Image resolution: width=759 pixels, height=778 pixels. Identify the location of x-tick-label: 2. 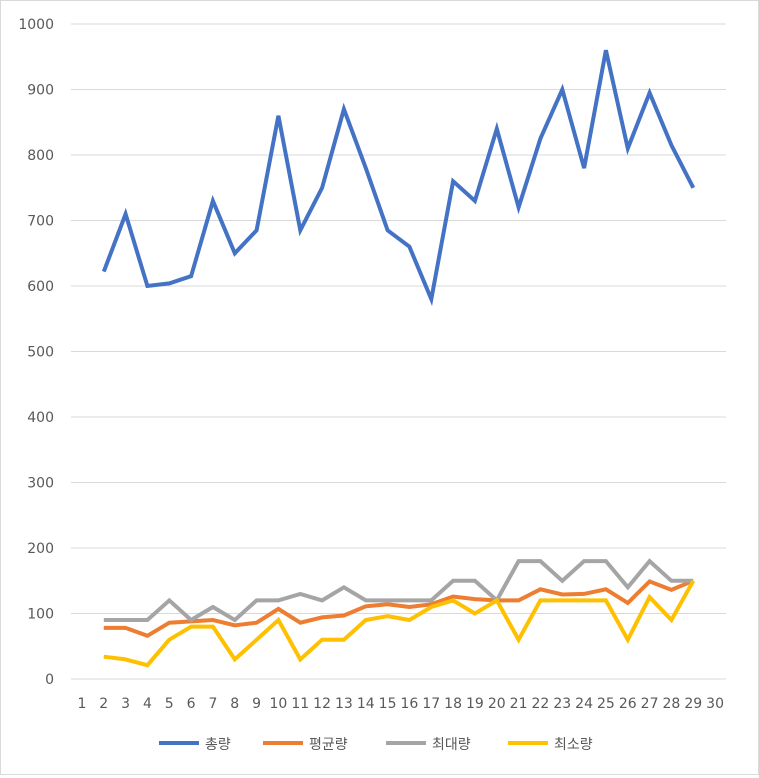
(103, 704).